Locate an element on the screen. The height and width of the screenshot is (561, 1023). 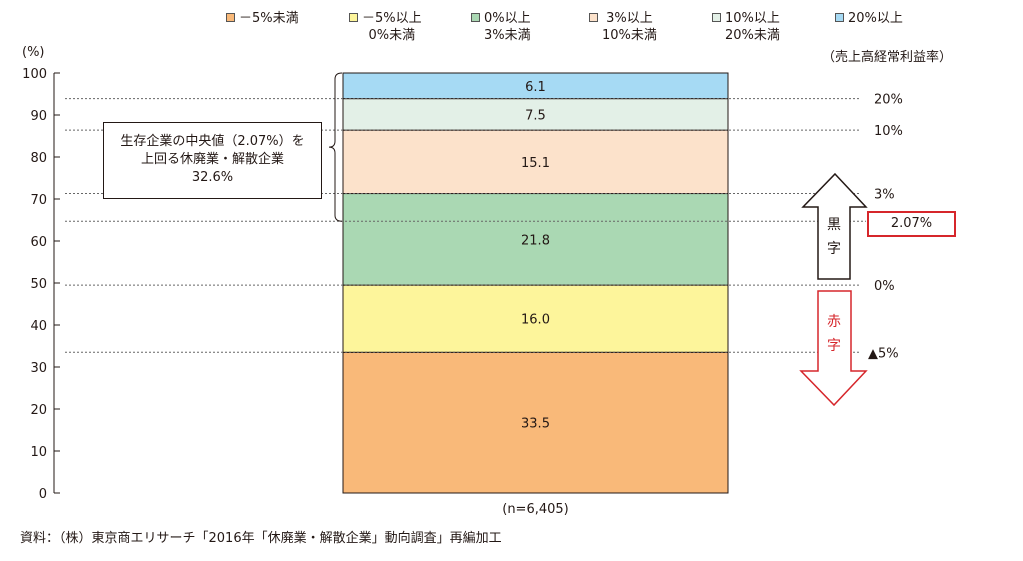
median-callout-box: 生存企業の中央値（2.07%）を 上回る休廃業・解散企業 32.6% is located at coordinates (212, 160).